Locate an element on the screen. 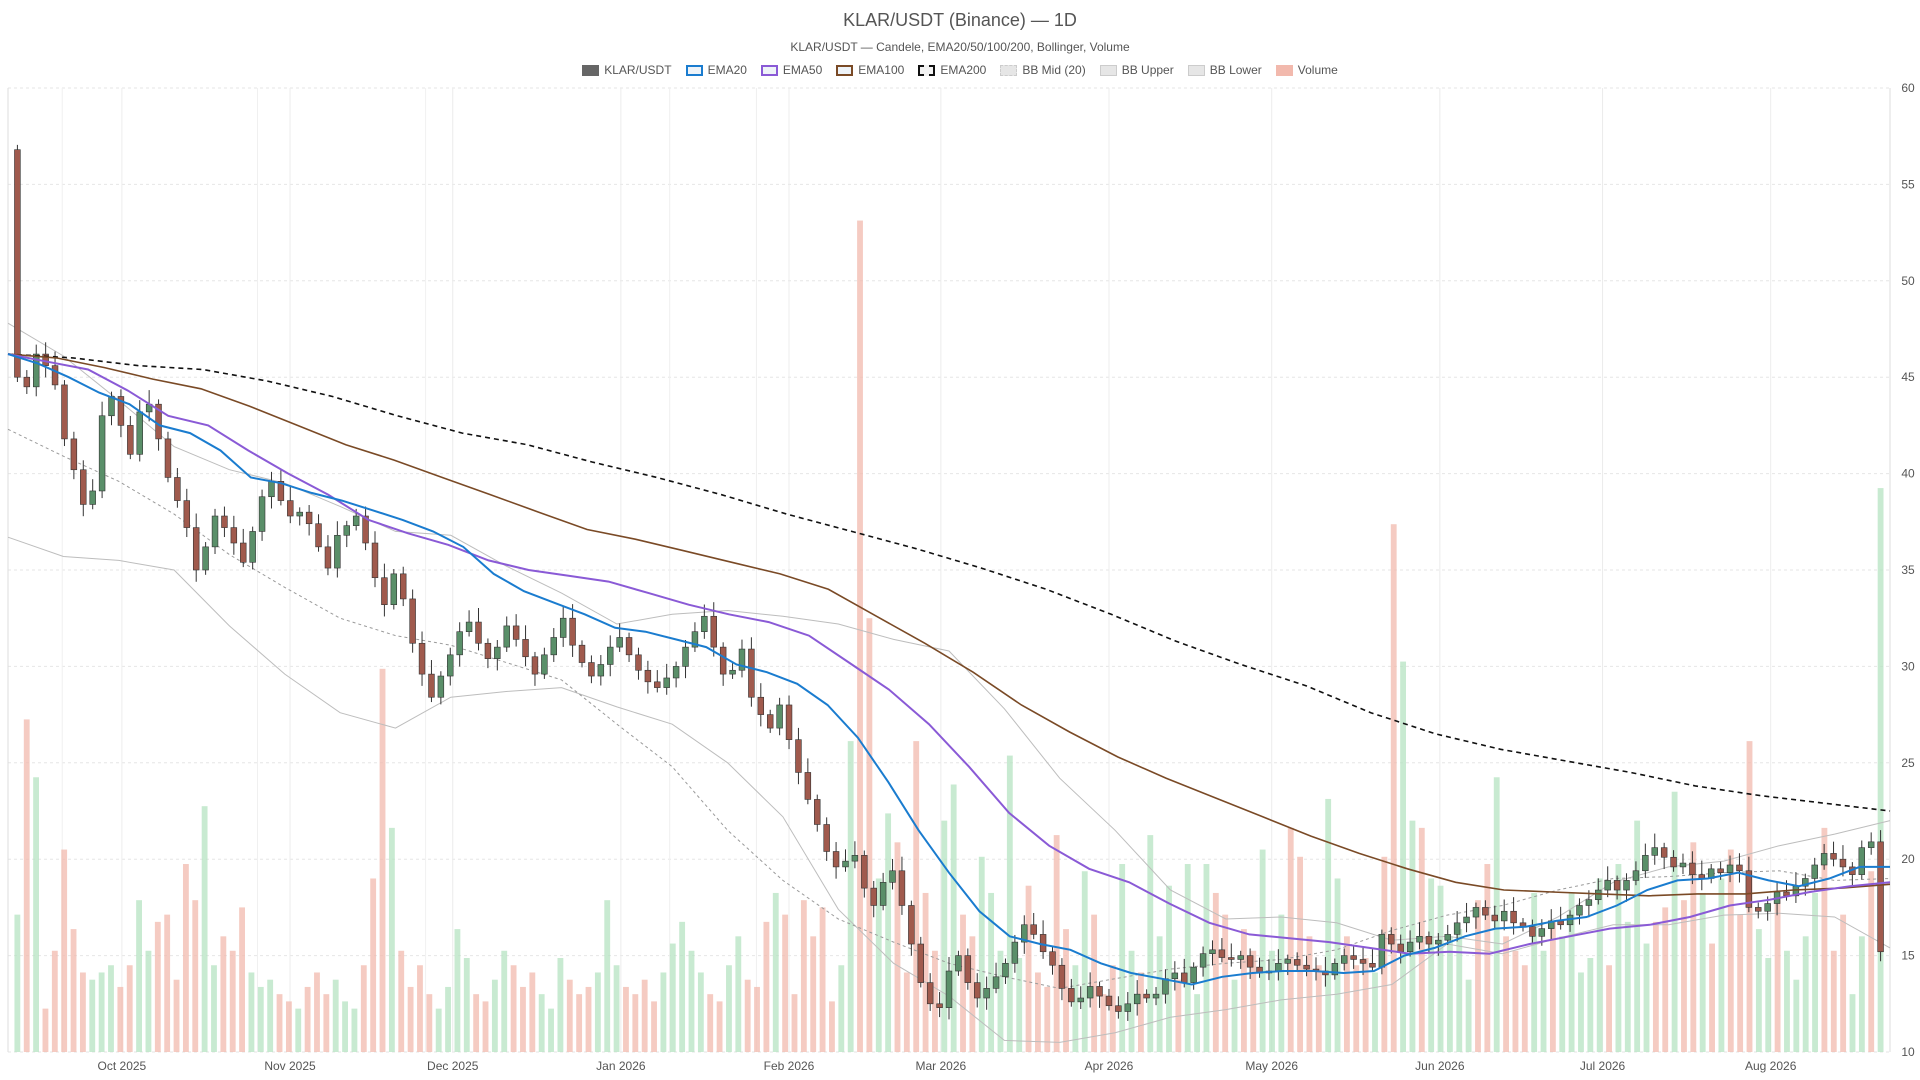  legend-item: BB Lower is located at coordinates (1224, 70).